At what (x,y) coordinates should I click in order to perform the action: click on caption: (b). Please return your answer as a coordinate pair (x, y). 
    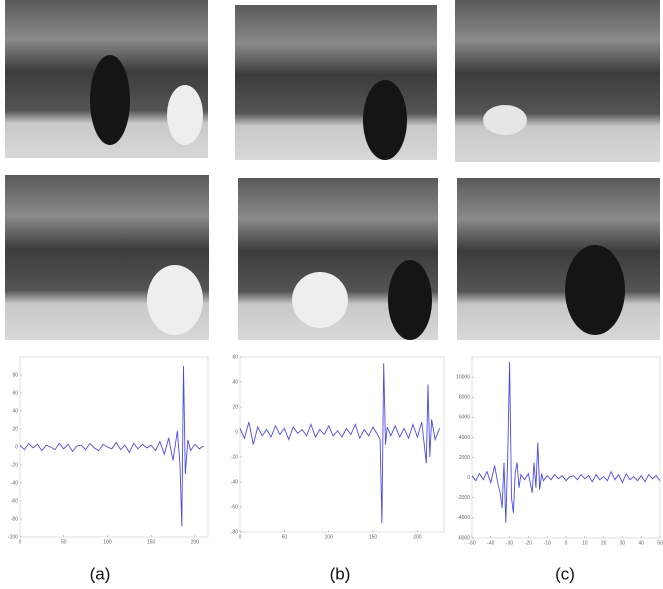
    Looking at the image, I should click on (340, 573).